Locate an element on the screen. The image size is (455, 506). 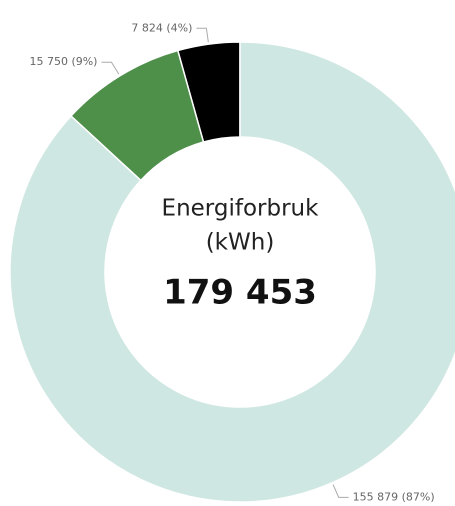
data-label: 155 879 (87%) is located at coordinates (394, 496).